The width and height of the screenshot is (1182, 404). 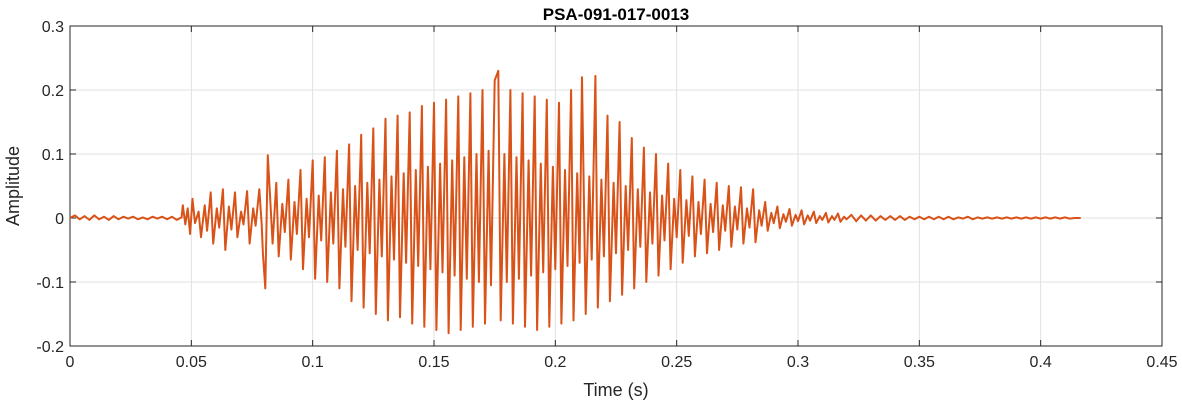 I want to click on x-tick-label: 0.4, so click(x=1041, y=362).